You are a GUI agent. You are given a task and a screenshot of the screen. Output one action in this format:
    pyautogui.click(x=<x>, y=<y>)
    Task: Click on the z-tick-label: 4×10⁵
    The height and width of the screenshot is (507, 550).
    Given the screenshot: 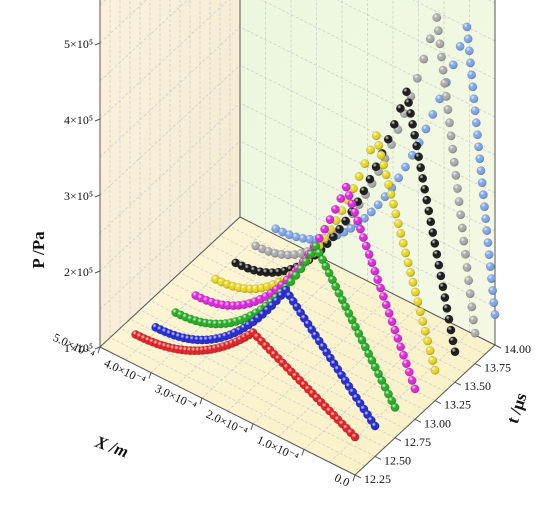 What is the action you would take?
    pyautogui.click(x=78, y=120)
    